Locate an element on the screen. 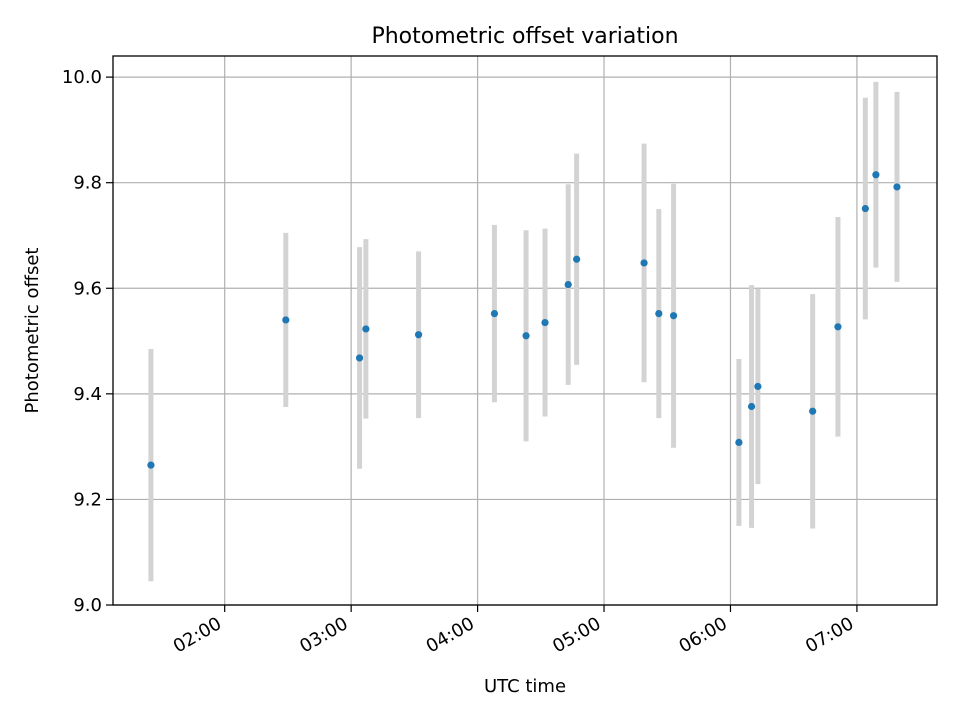 The width and height of the screenshot is (960, 720). y-tick-label: 10.0 is located at coordinates (82, 77).